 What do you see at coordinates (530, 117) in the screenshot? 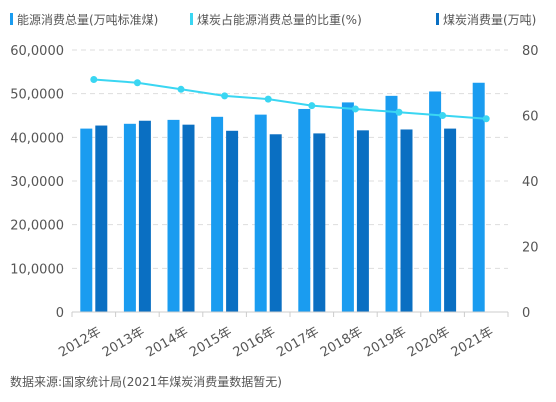
I see `right-tick-label: 60` at bounding box center [530, 117].